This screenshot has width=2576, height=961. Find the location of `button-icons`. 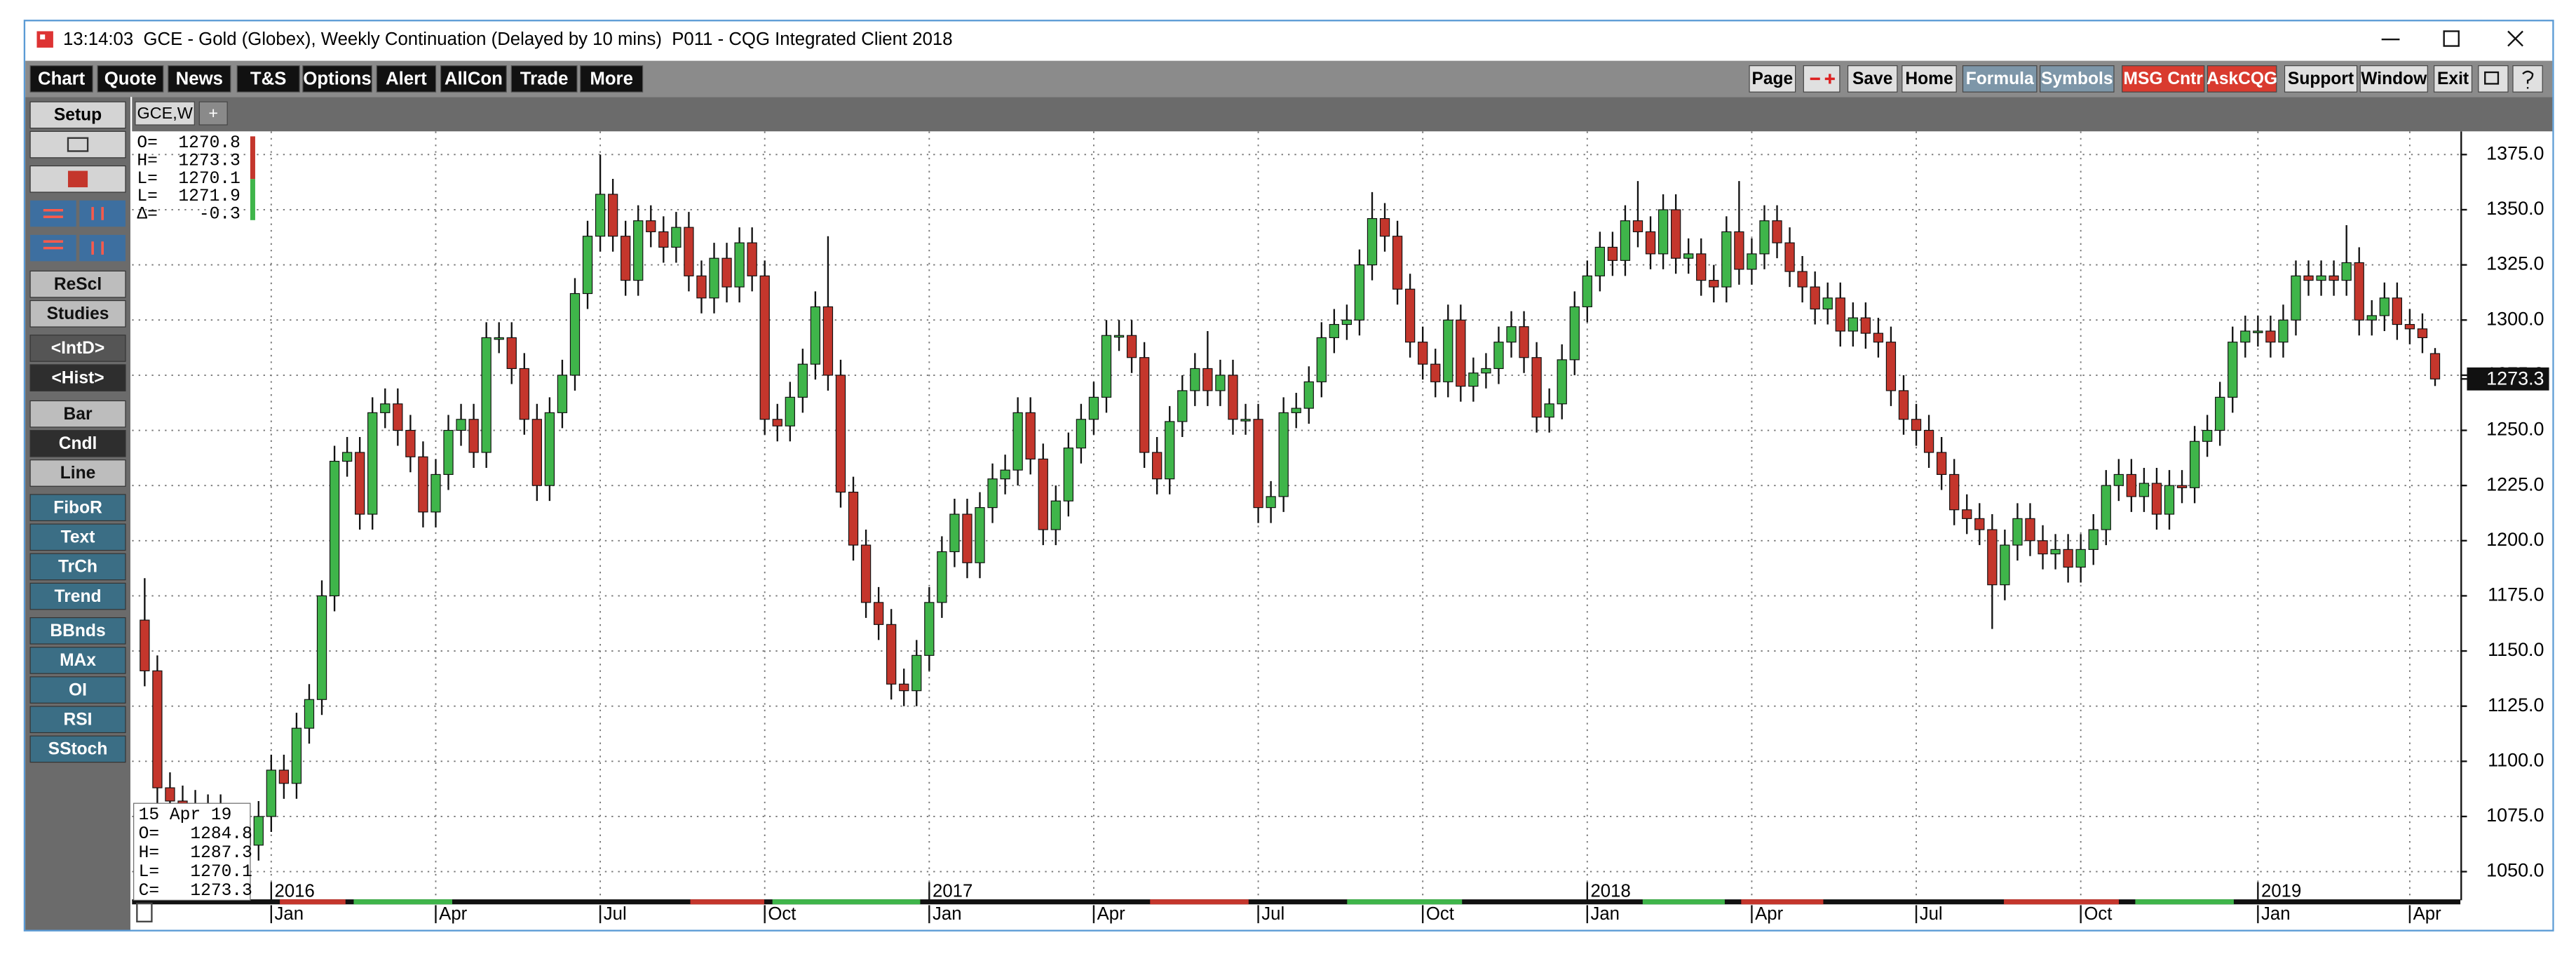

button-icons is located at coordinates (73, 231).